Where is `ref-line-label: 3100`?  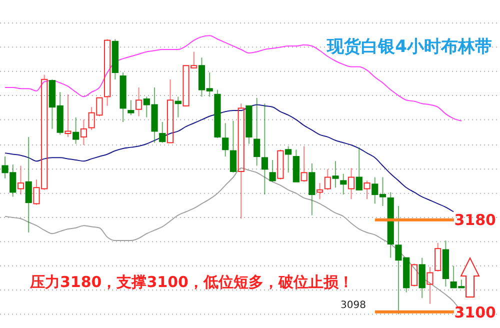 ref-line-label: 3100 is located at coordinates (475, 312).